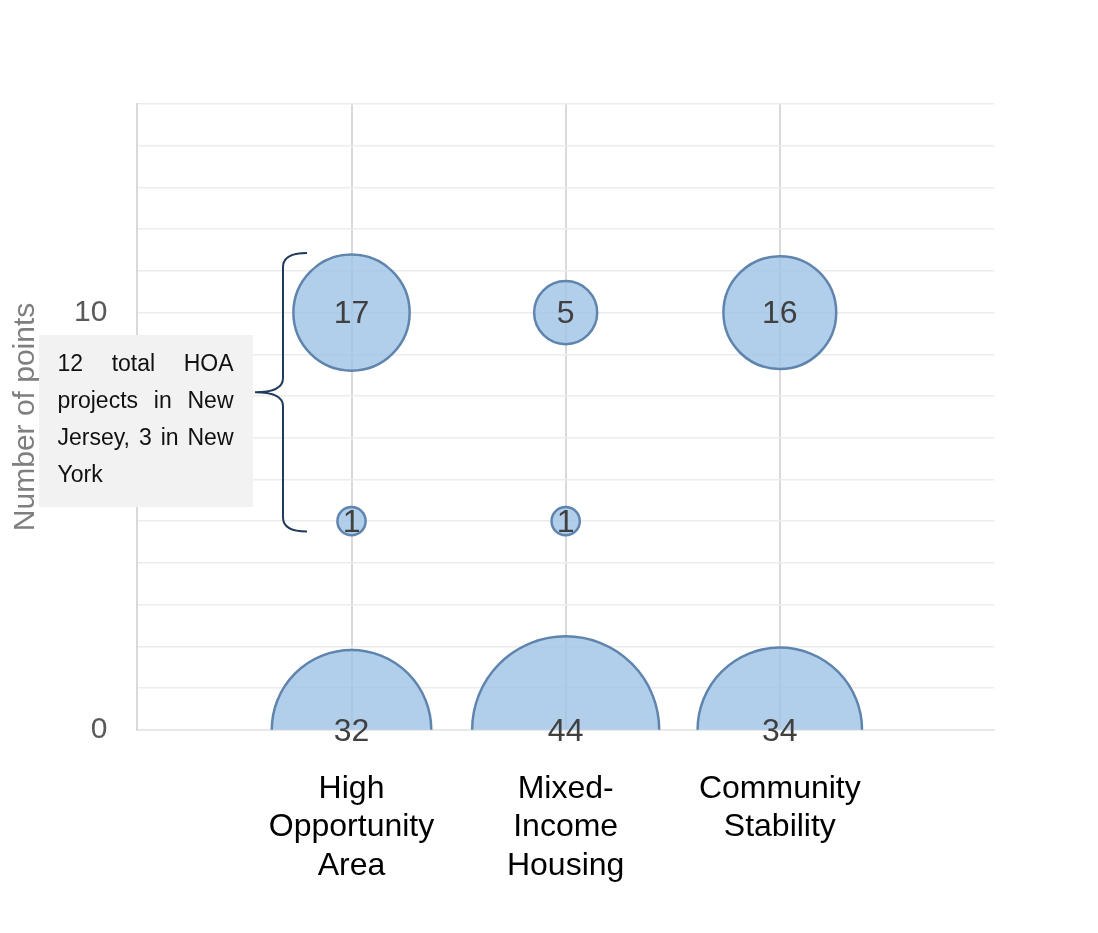 The height and width of the screenshot is (933, 1098). I want to click on data-label: 34, so click(780, 729).